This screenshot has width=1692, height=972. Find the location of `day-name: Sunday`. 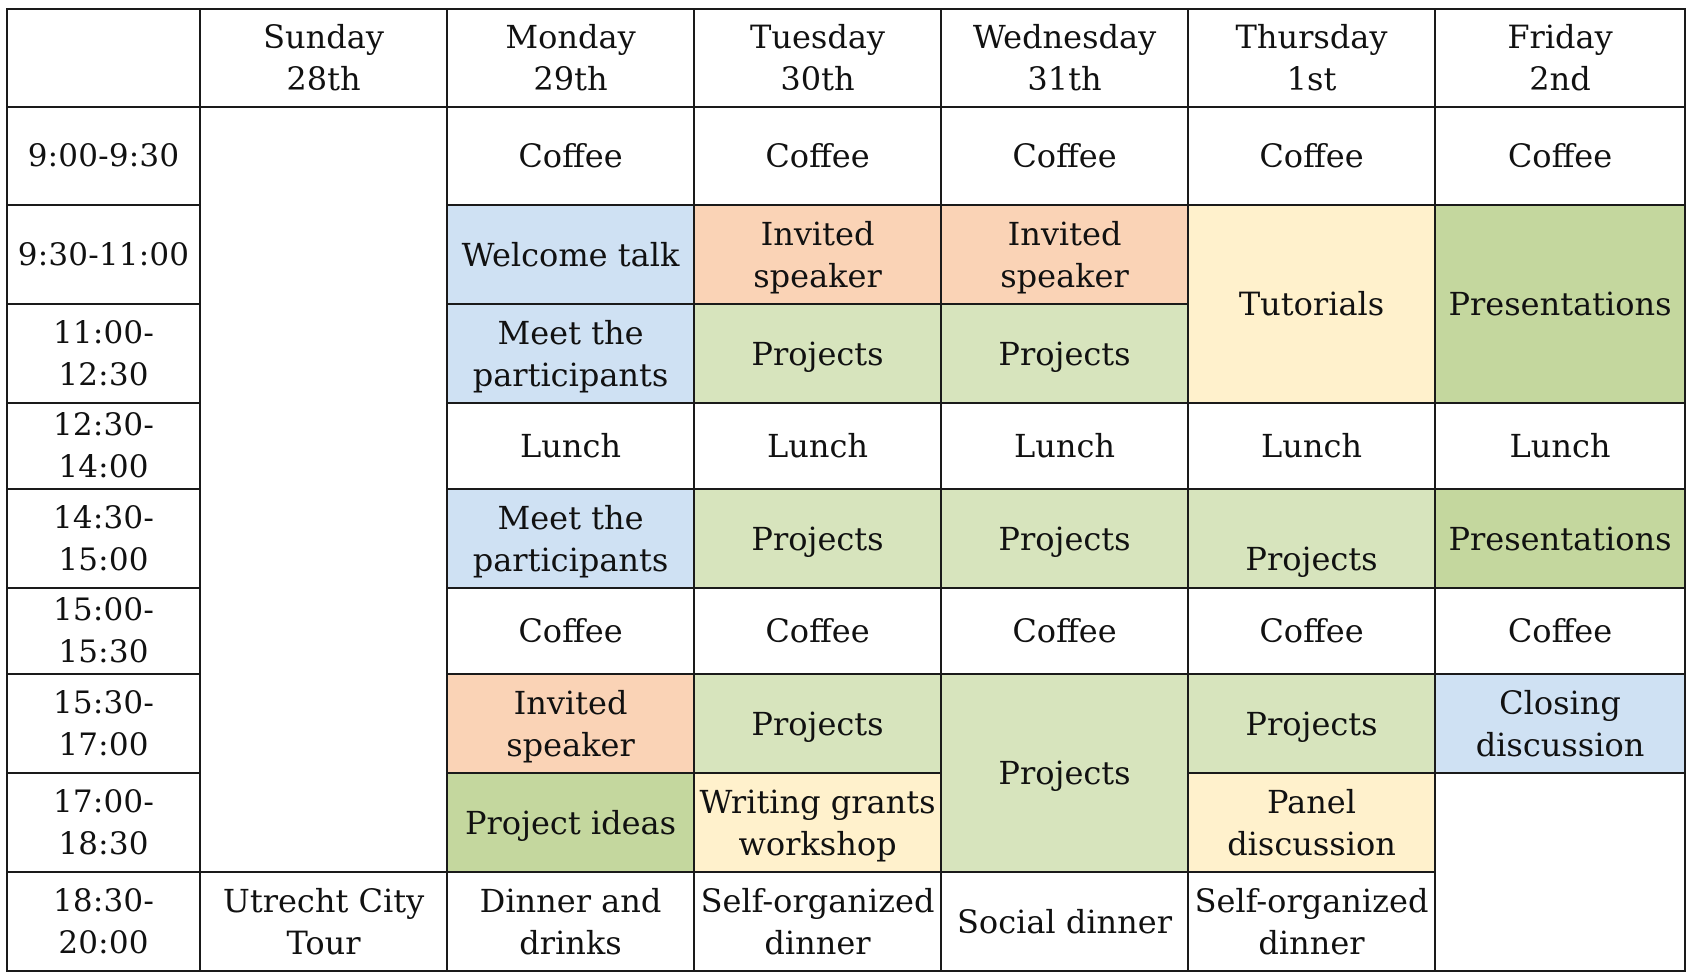

day-name: Sunday is located at coordinates (323, 37).